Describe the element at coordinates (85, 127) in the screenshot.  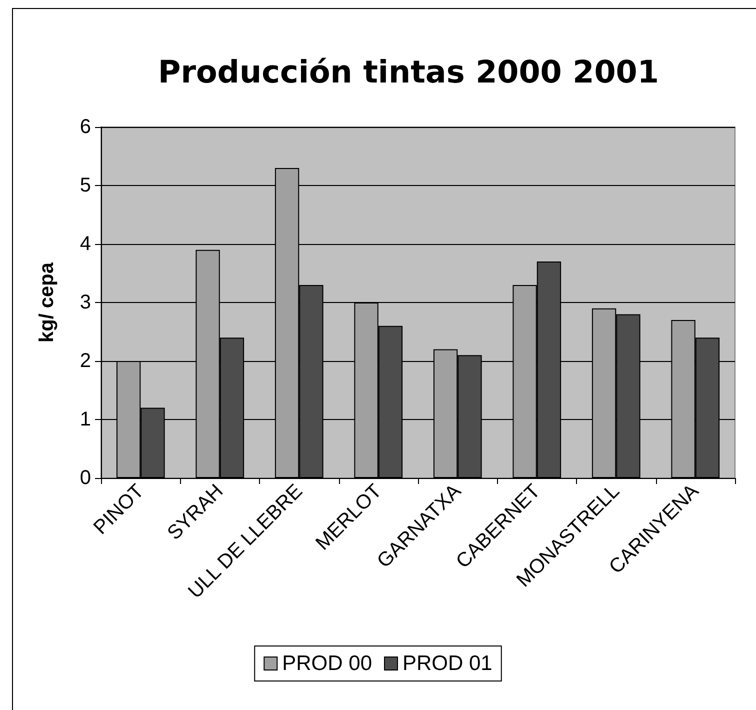
I see `y-tick-label: 6` at that location.